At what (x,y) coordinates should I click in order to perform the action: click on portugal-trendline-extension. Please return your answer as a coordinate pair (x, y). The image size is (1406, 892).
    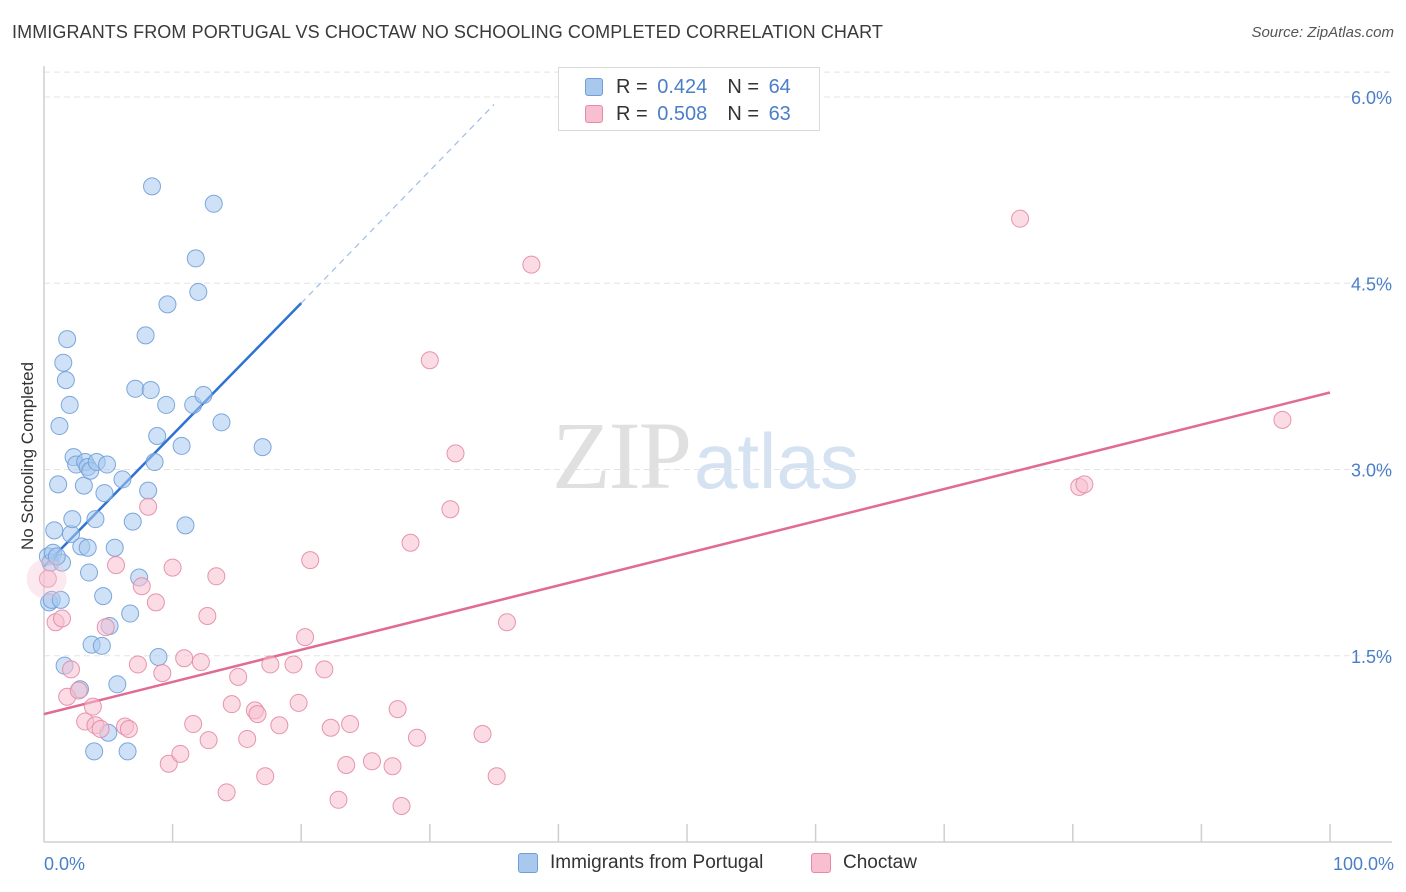
    Looking at the image, I should click on (397, 204).